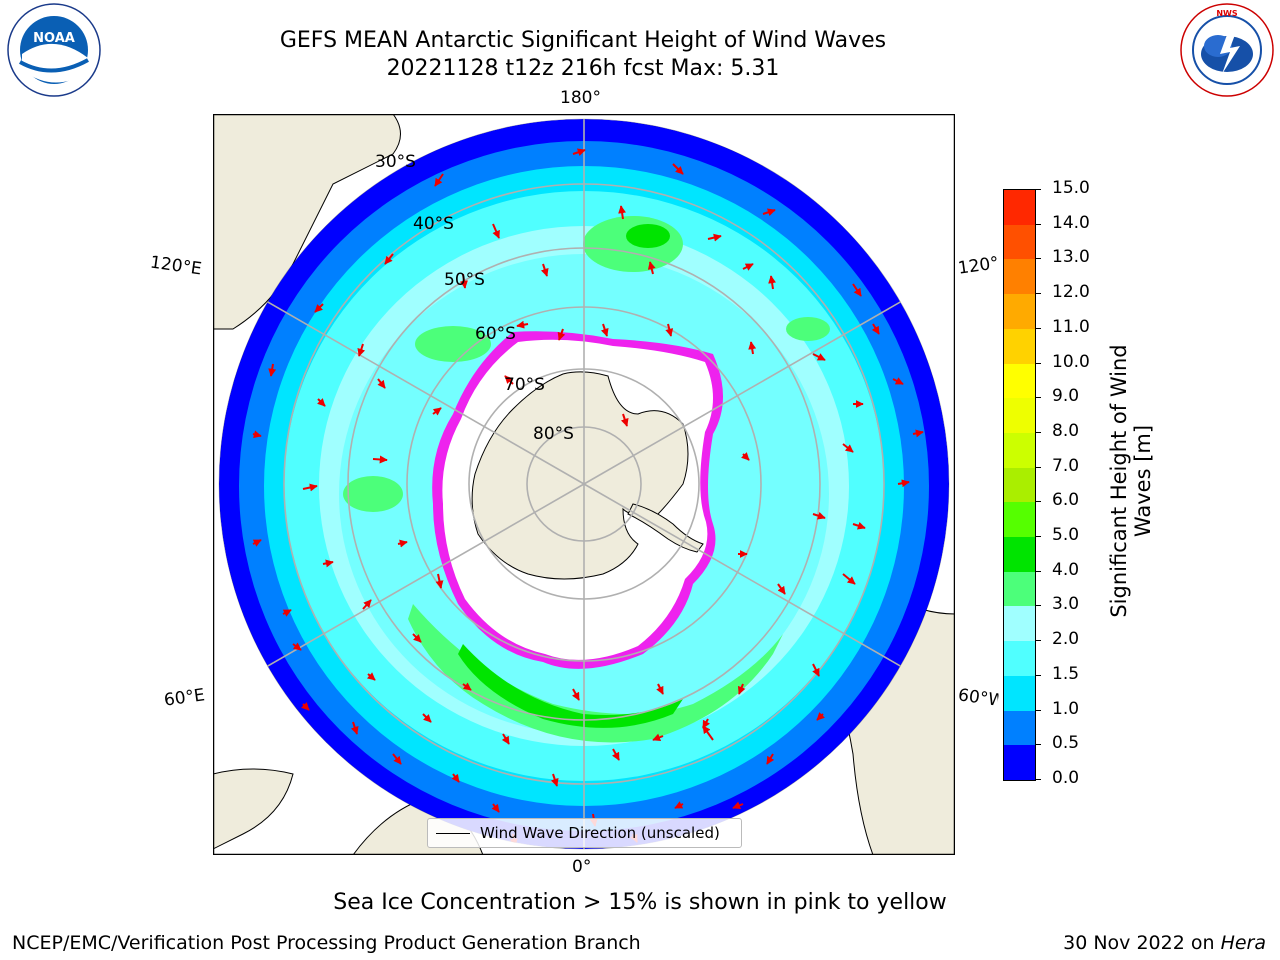 The image size is (1280, 960). I want to click on lat-label-40s: 40°S, so click(433, 224).